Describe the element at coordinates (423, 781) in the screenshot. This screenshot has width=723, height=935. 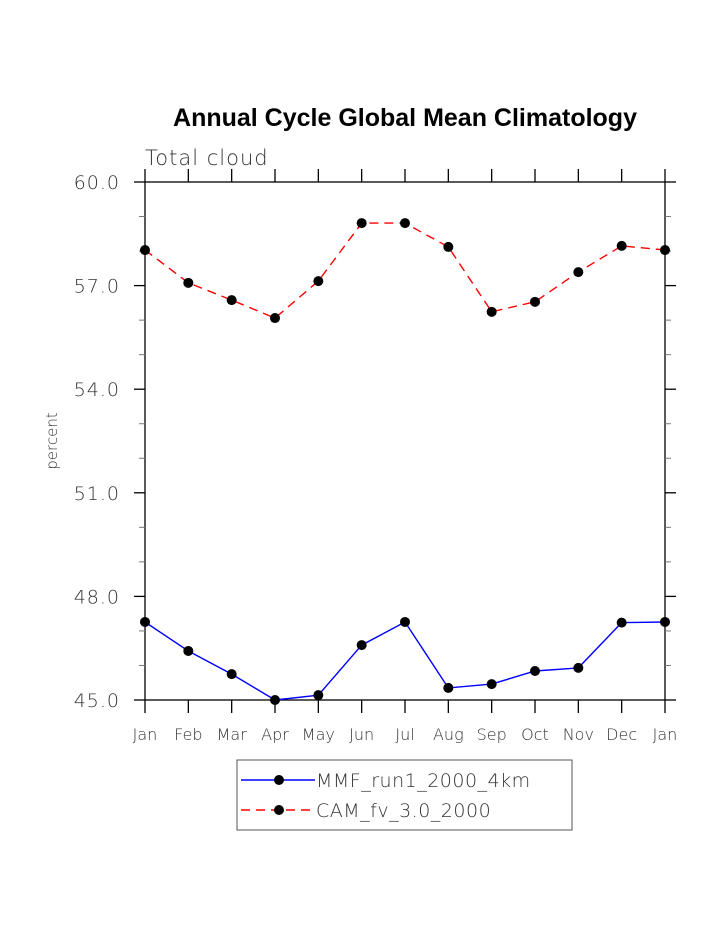
I see `legend-label: MMF_run1_2000_4km` at that location.